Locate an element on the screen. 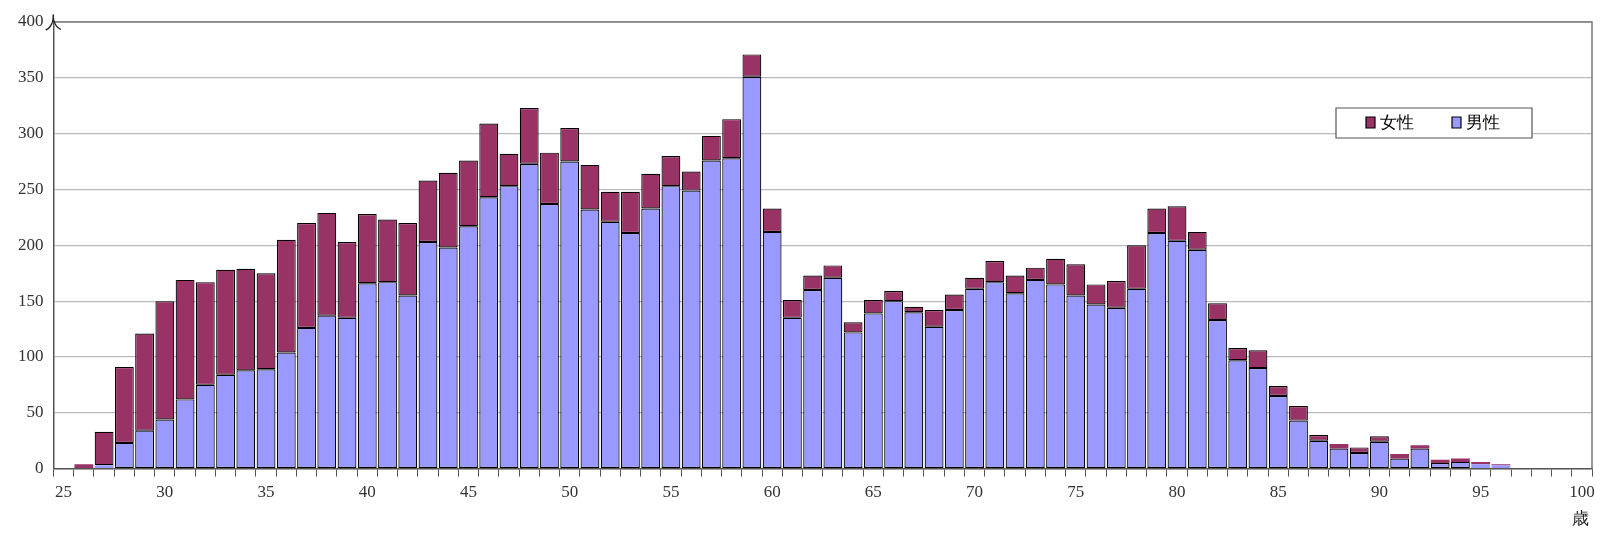  x-tick-label: 30 is located at coordinates (165, 492).